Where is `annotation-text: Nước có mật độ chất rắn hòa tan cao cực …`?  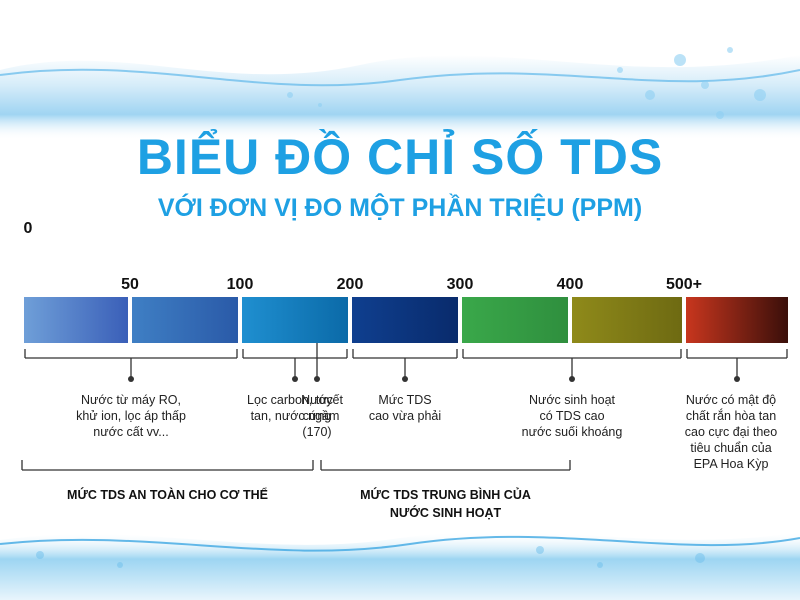
annotation-text: Nước có mật độ chất rắn hòa tan cao cực … is located at coordinates (731, 432).